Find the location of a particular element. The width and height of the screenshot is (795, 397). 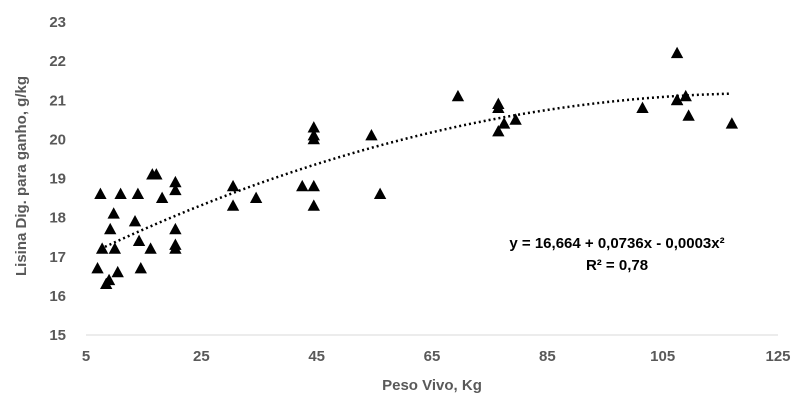

y-tick-label: 19 is located at coordinates (57, 179).